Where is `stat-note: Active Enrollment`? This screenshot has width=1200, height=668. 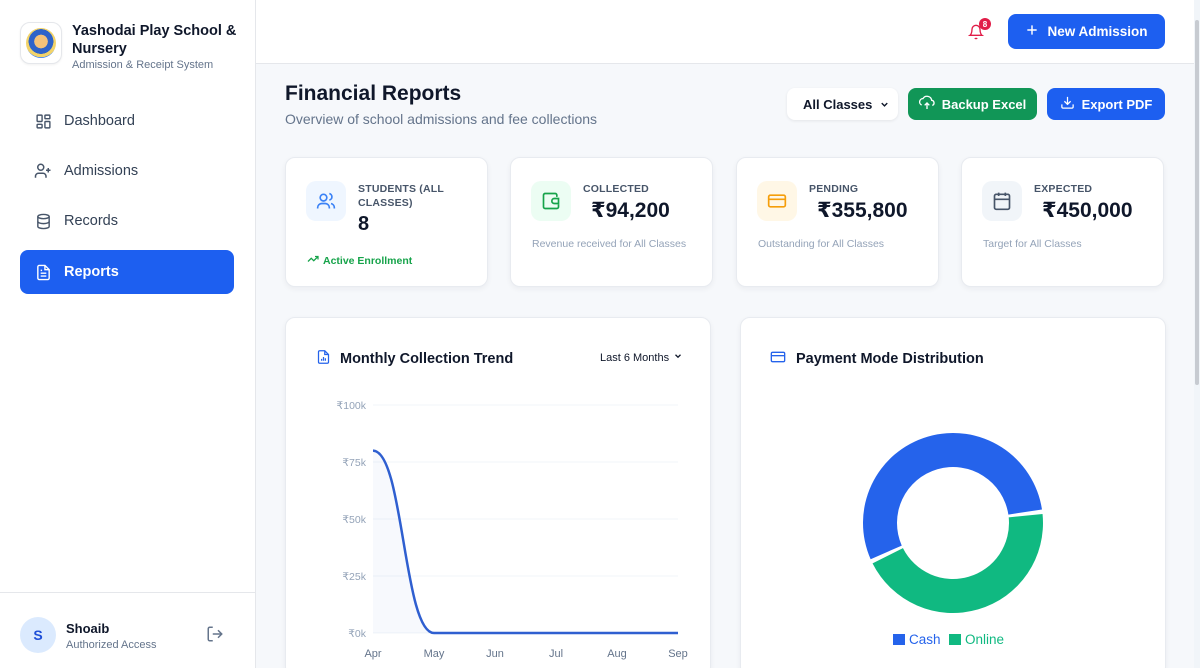
stat-note: Active Enrollment is located at coordinates (359, 260).